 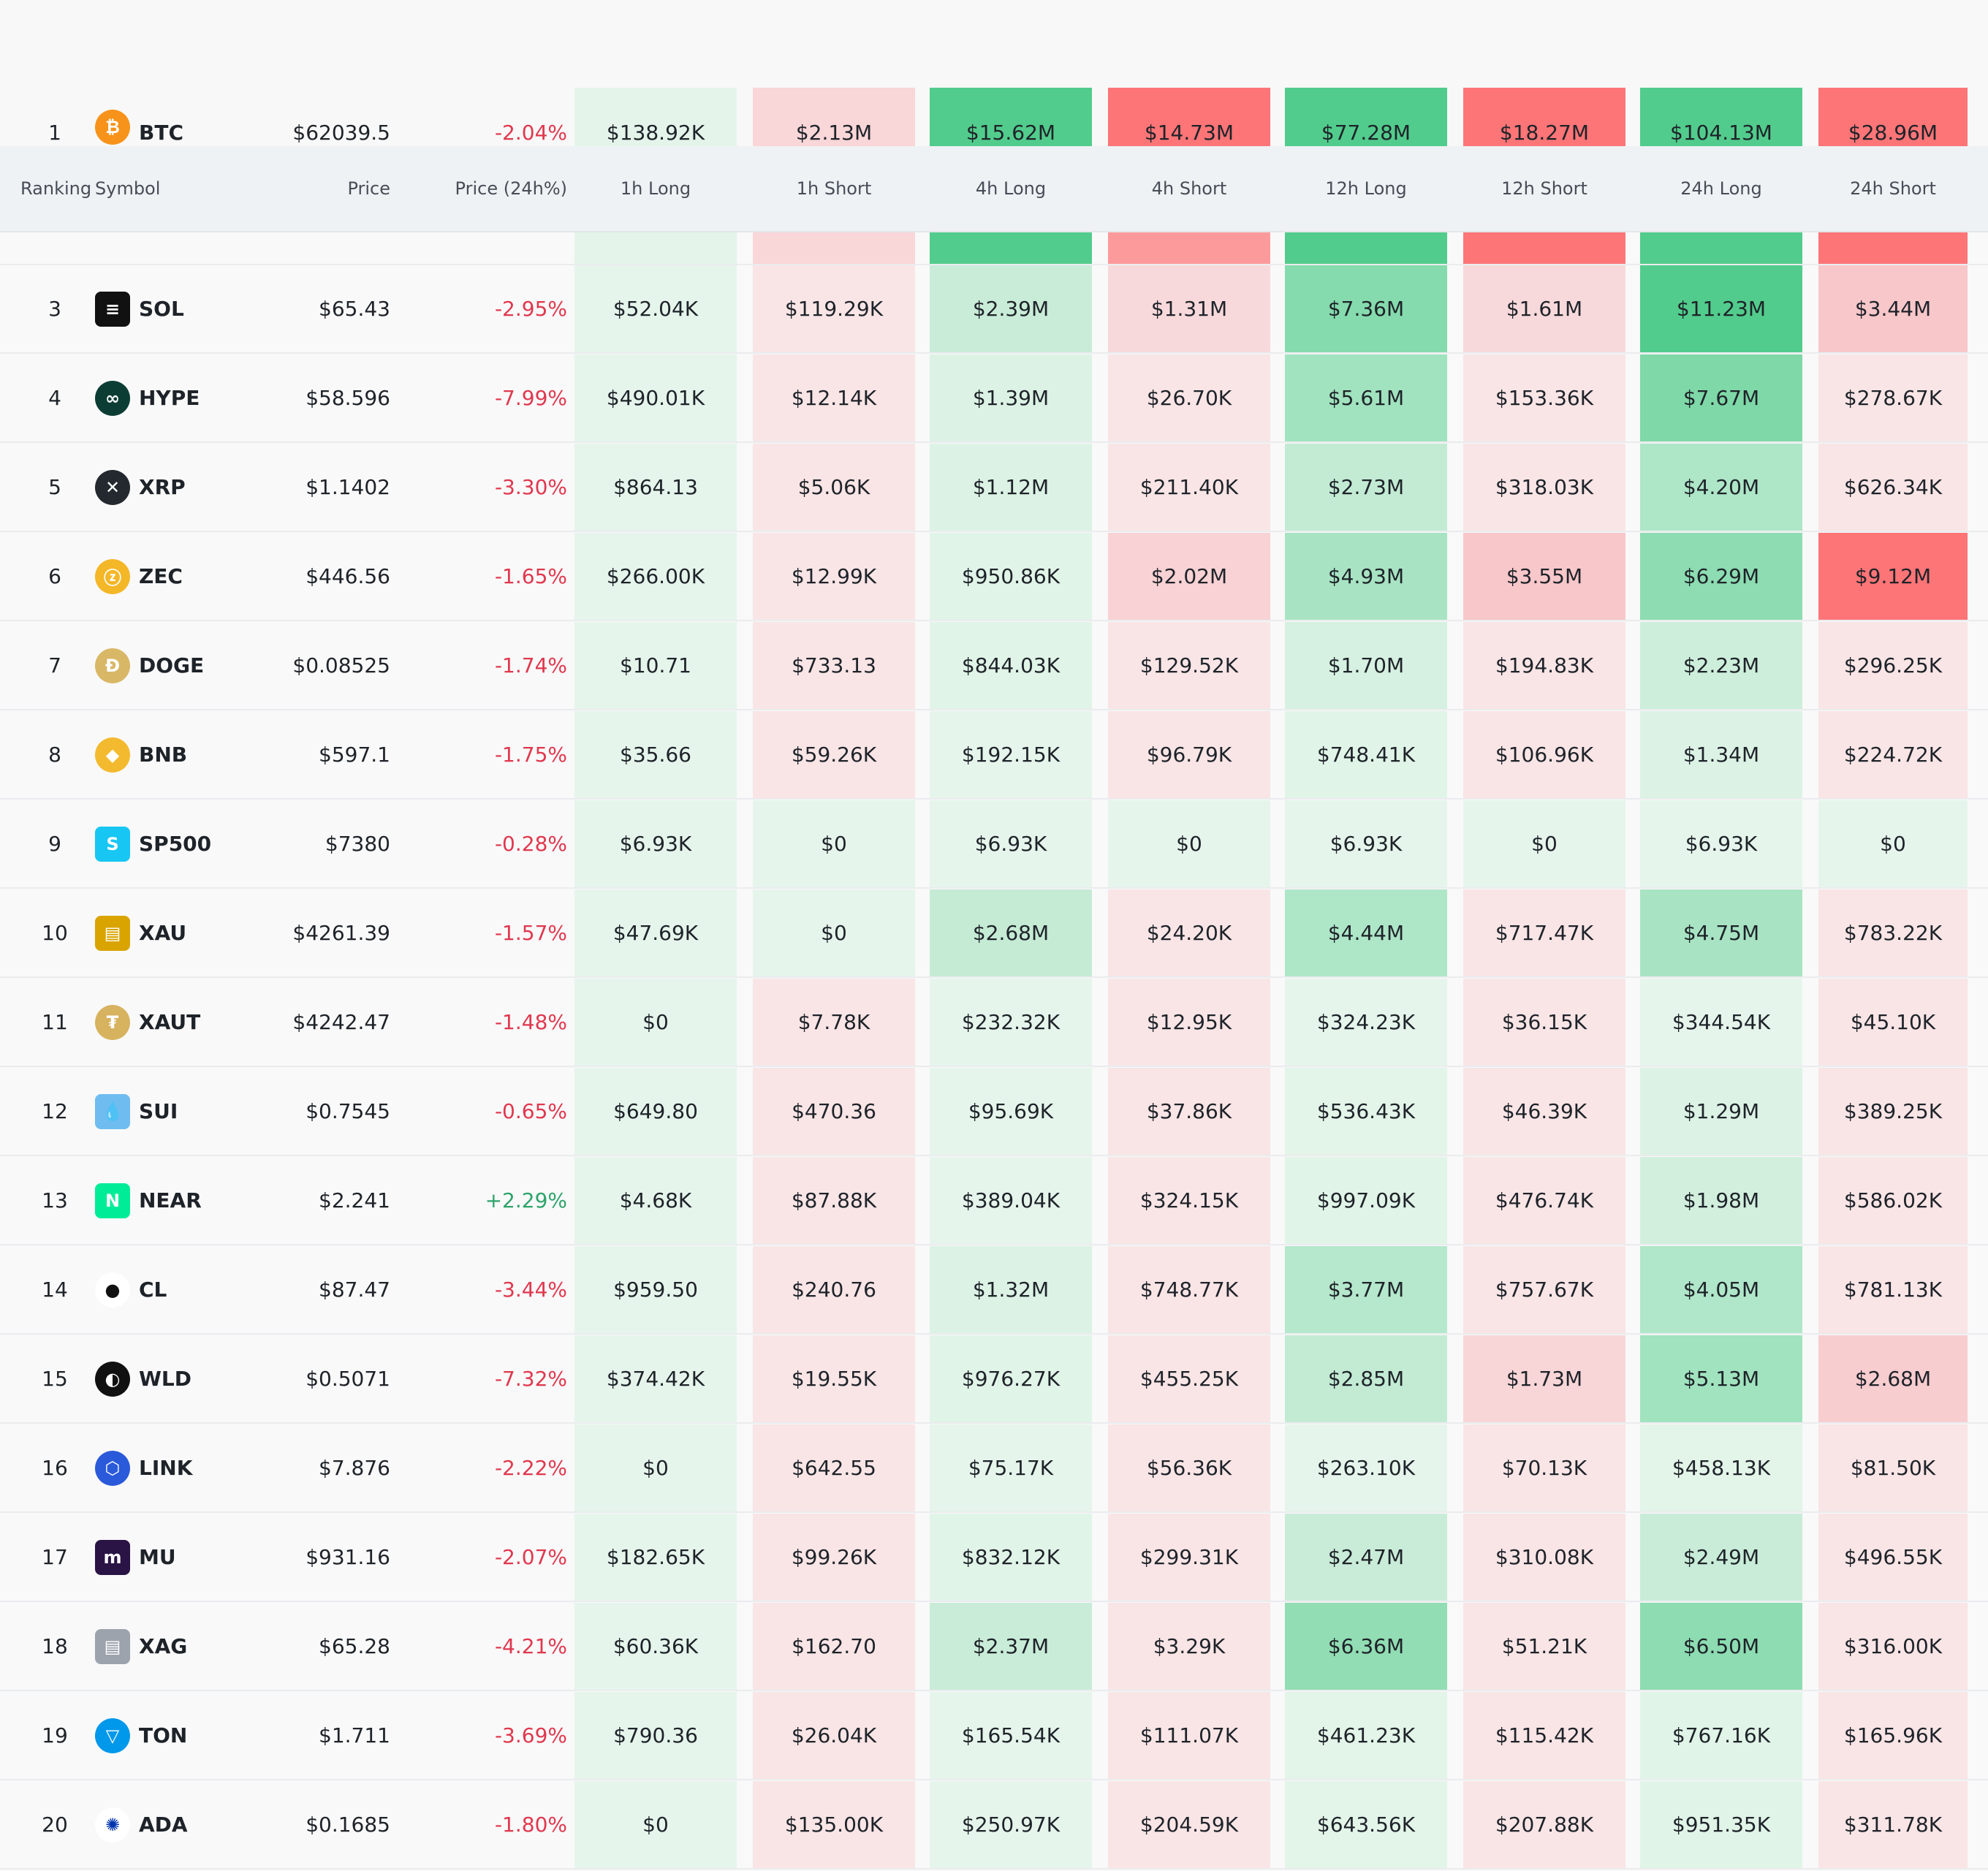 I want to click on symbol-cell: ₿ BTC, so click(x=175, y=117).